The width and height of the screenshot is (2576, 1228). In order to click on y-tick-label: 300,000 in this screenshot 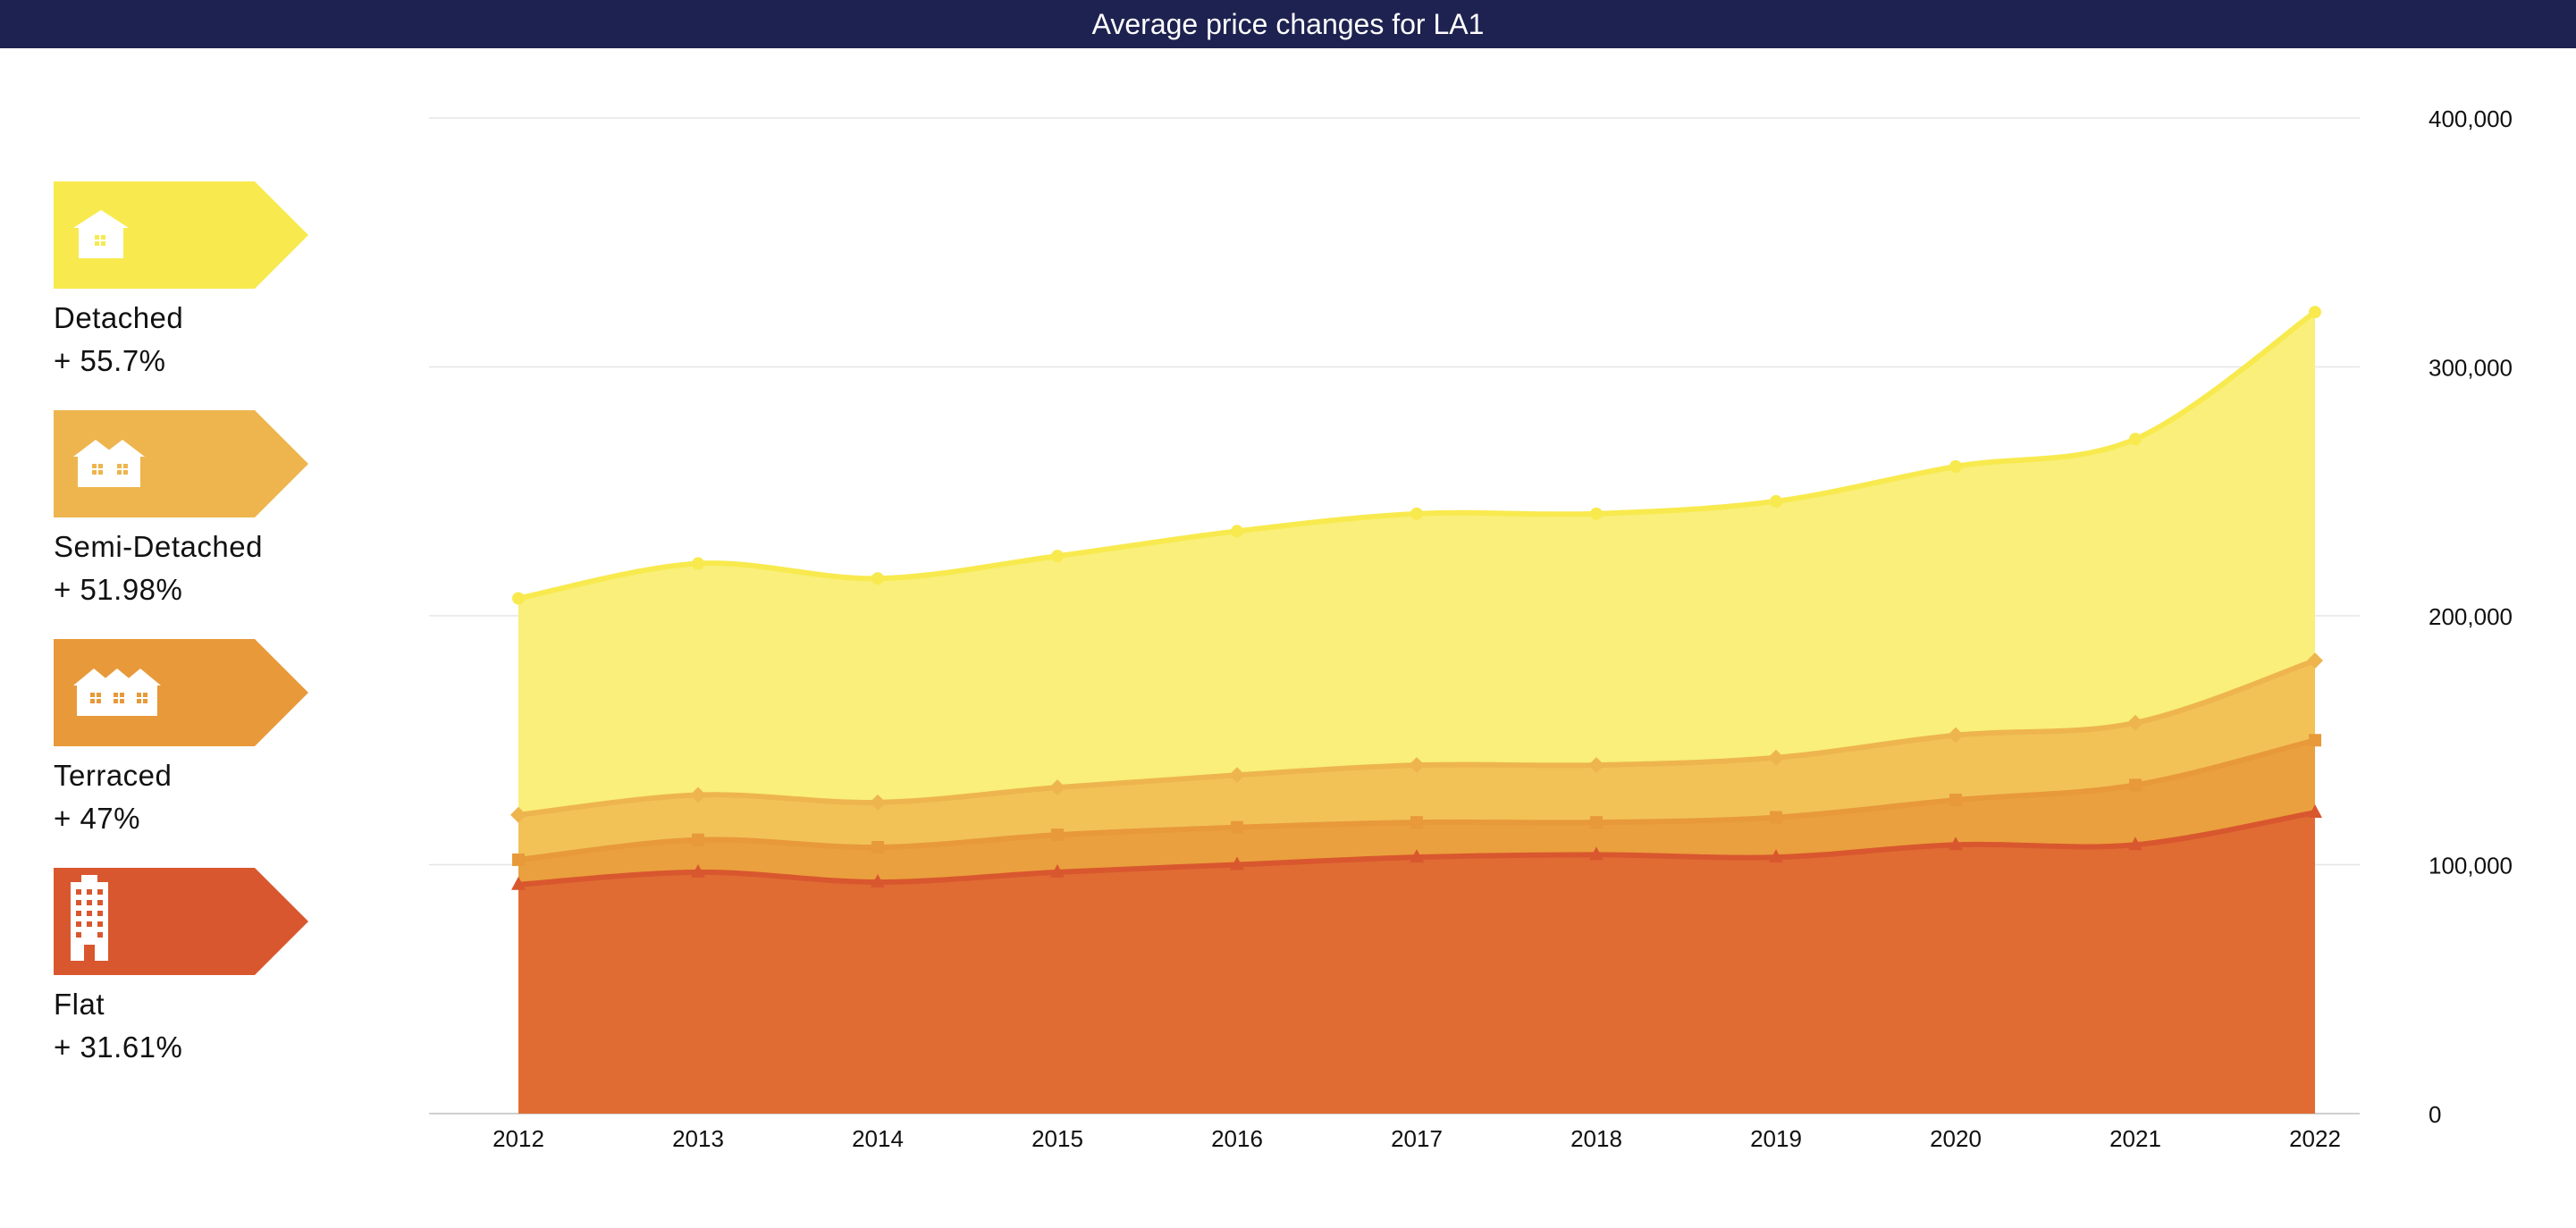, I will do `click(2471, 369)`.